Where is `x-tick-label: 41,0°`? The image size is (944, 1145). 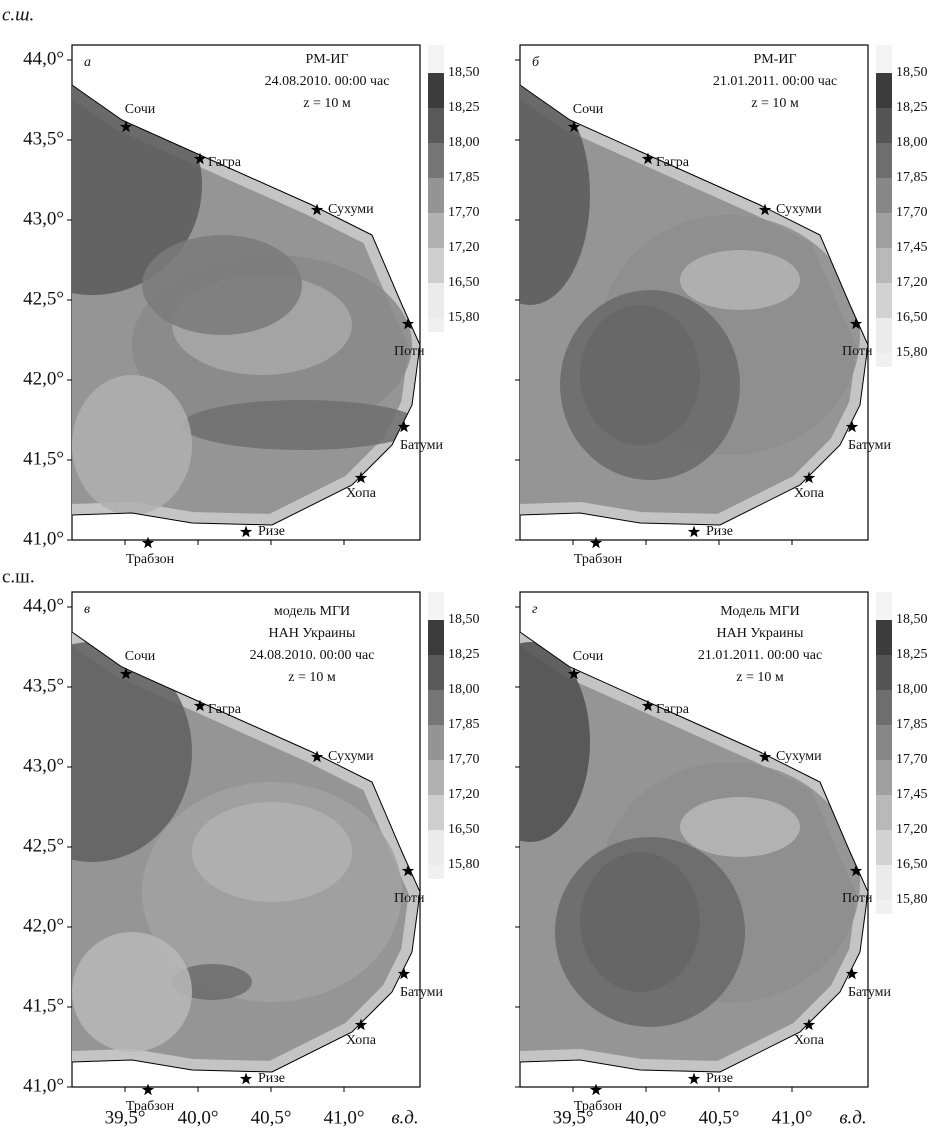 x-tick-label: 41,0° is located at coordinates (344, 1117).